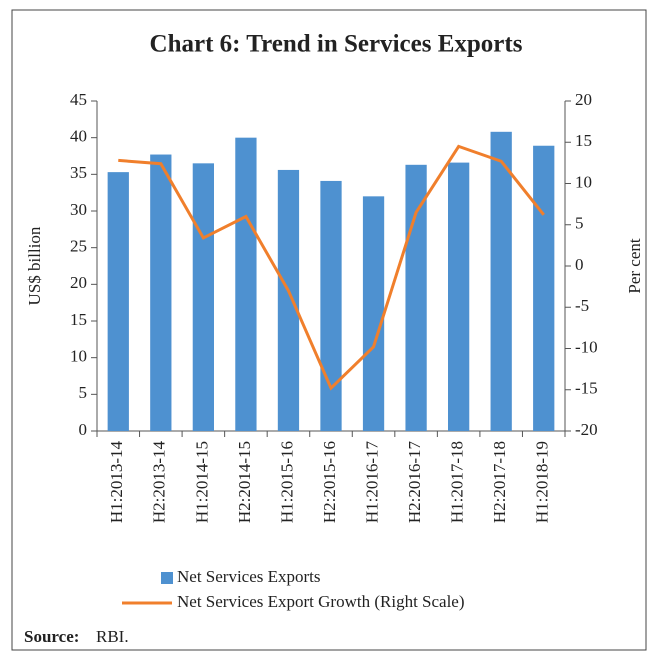 The height and width of the screenshot is (660, 658). I want to click on y-tick-label: 0, so click(83, 429).